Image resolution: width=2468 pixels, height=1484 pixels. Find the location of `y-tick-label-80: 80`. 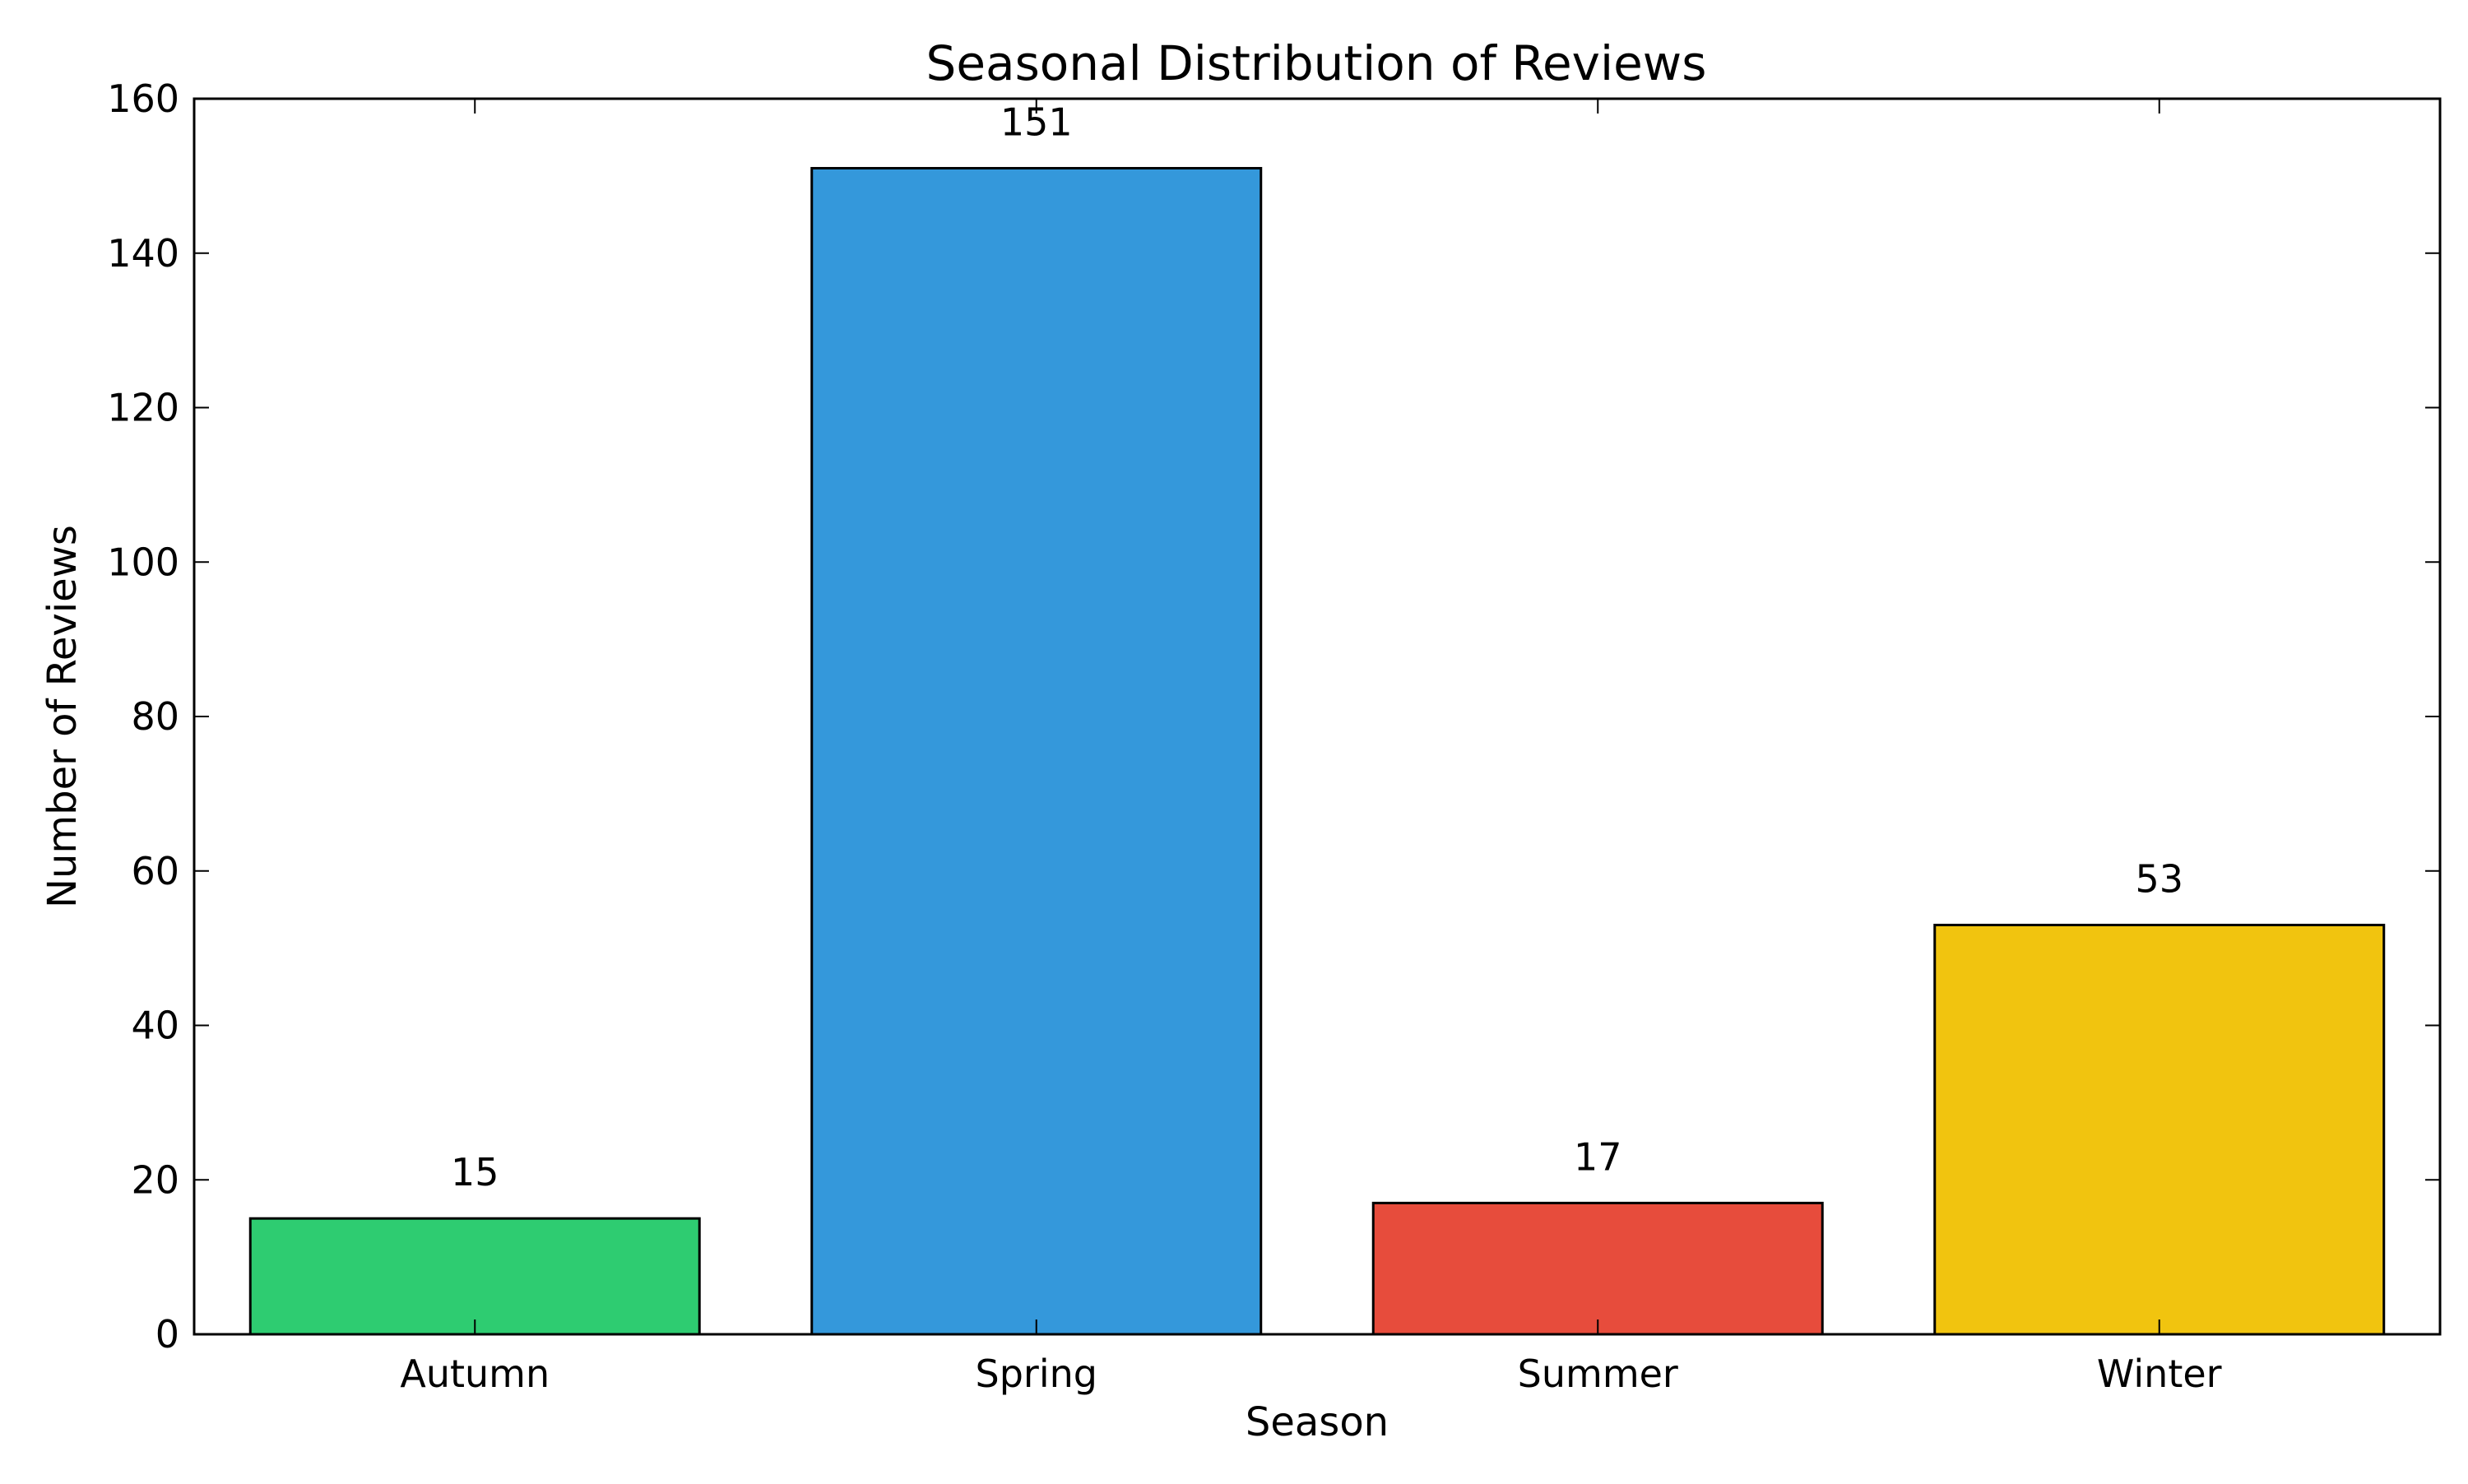

y-tick-label-80: 80 is located at coordinates (155, 716).